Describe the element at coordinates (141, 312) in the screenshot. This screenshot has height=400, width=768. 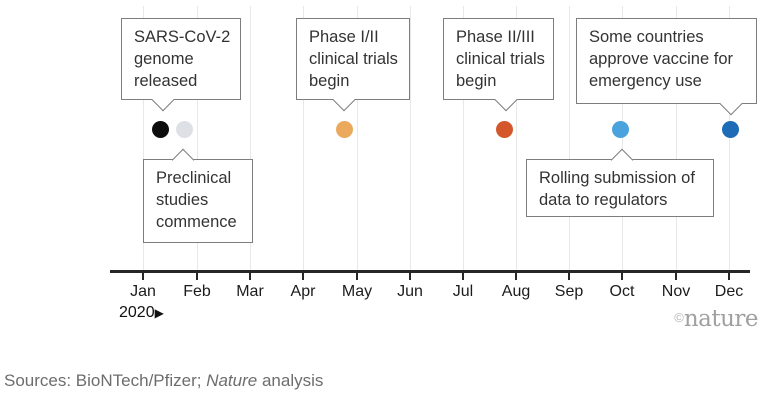
I see `year-label: 2020▶` at that location.